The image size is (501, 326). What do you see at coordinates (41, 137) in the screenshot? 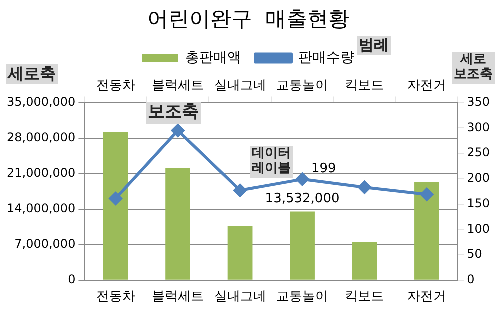
I see `y-tick-label: 28,000,000` at bounding box center [41, 137].